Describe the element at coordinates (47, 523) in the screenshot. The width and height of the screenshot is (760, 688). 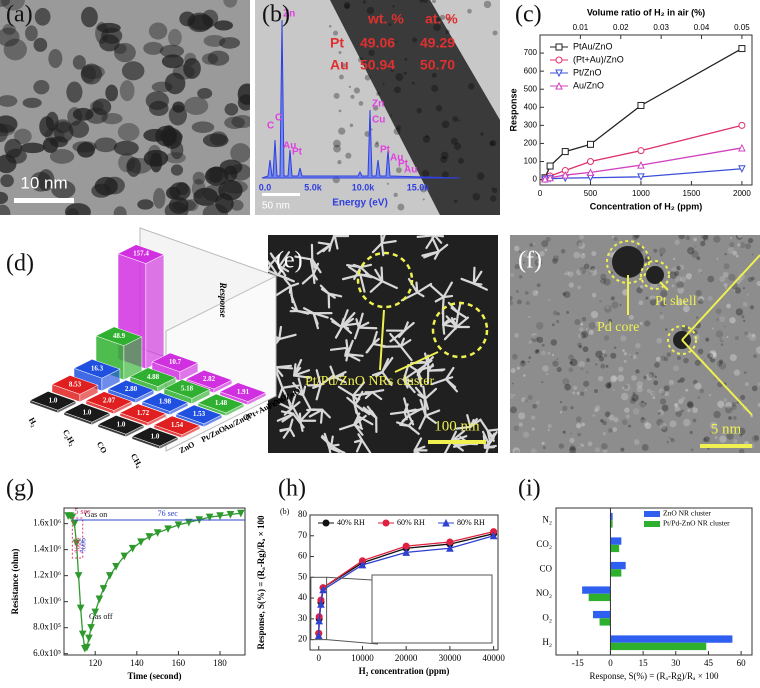
I see `y-tick-label: 1.6x10⁶` at that location.